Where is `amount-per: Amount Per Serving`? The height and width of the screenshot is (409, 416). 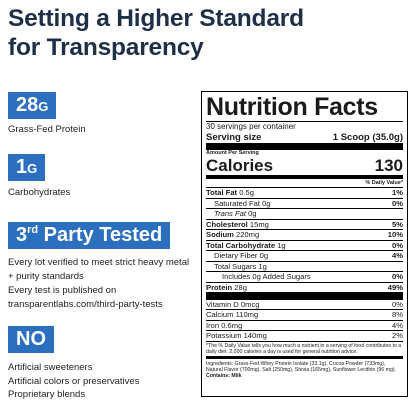 amount-per: Amount Per Serving is located at coordinates (232, 153).